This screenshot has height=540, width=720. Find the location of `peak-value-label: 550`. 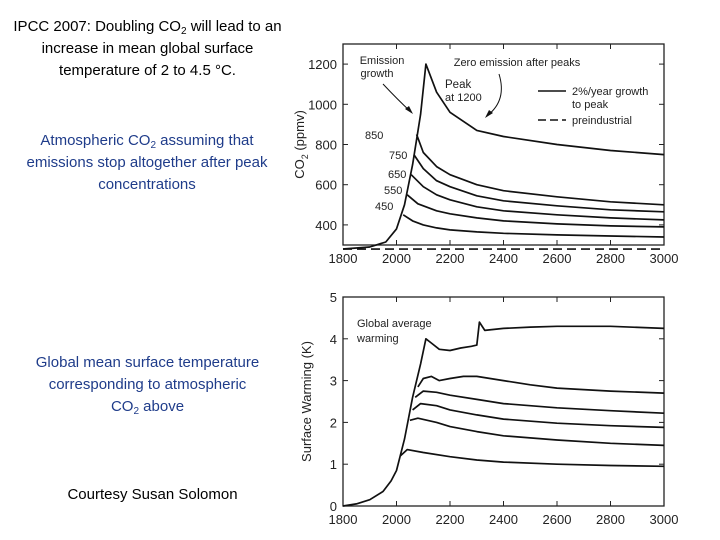

peak-value-label: 550 is located at coordinates (393, 191).